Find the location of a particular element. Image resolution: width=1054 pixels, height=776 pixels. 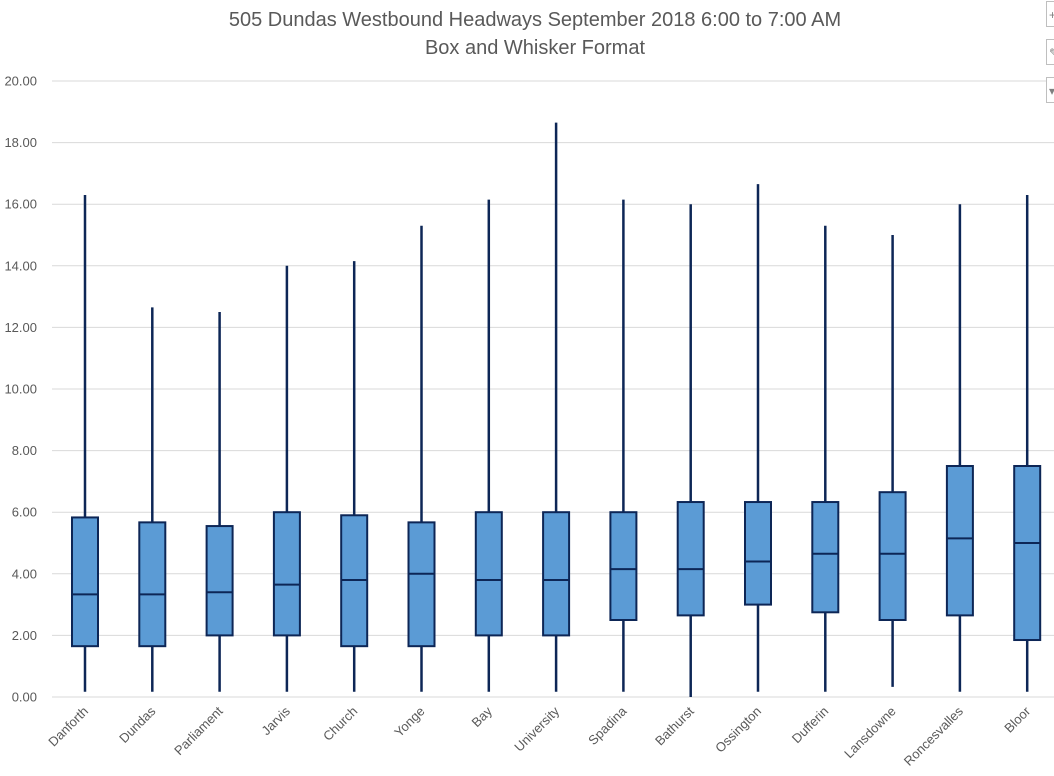

x-tick-label: University is located at coordinates (536, 728).